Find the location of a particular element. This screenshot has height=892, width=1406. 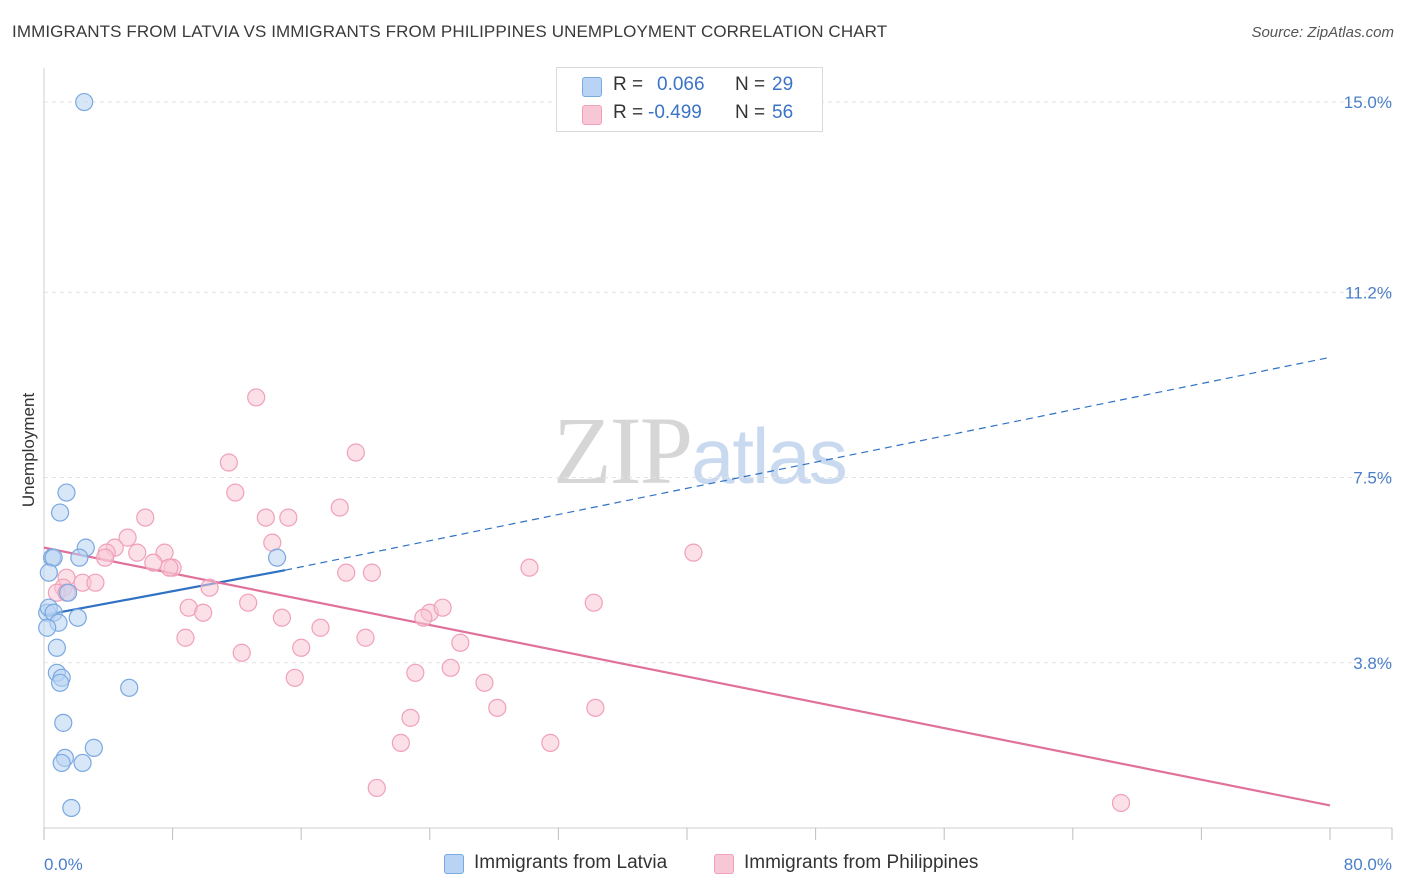

philippines-n-label: N = is located at coordinates (750, 112).